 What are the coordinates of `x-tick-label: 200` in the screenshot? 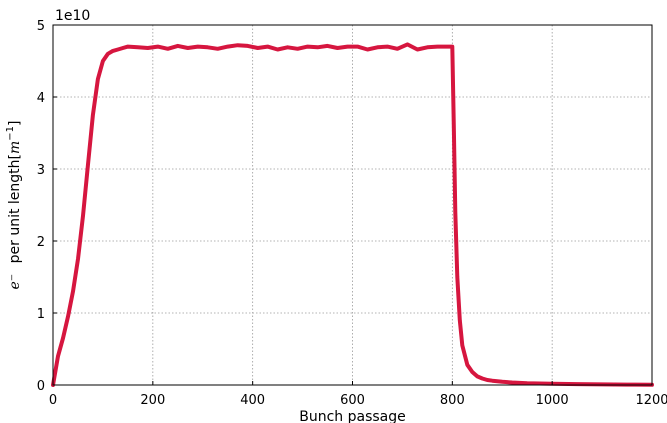 It's located at (152, 400).